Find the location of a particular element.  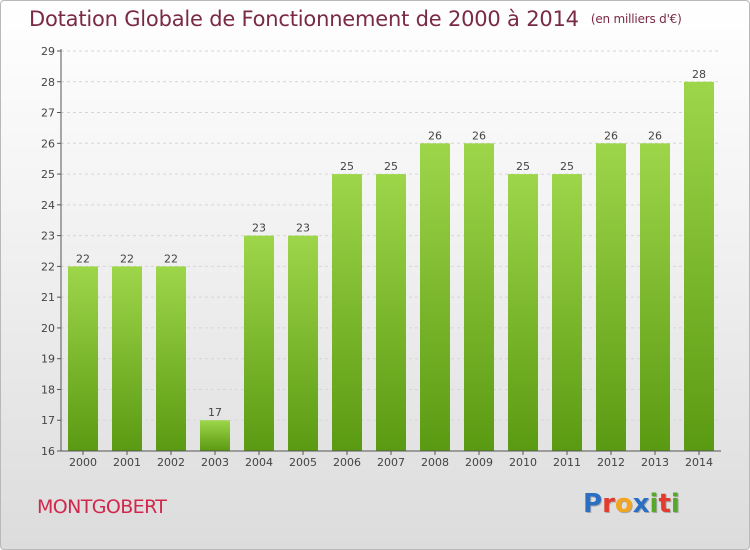

x-tick-label: 2003 is located at coordinates (215, 462).